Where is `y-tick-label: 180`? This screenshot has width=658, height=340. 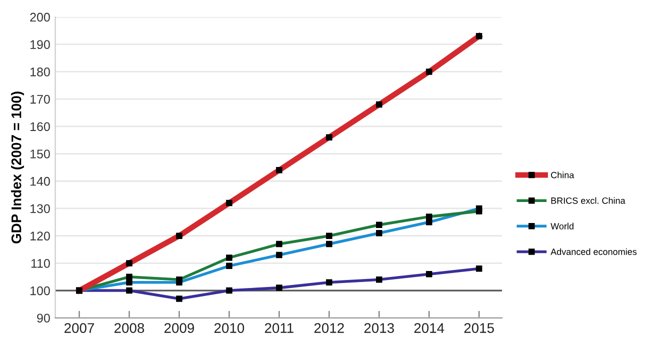 y-tick-label: 180 is located at coordinates (40, 72).